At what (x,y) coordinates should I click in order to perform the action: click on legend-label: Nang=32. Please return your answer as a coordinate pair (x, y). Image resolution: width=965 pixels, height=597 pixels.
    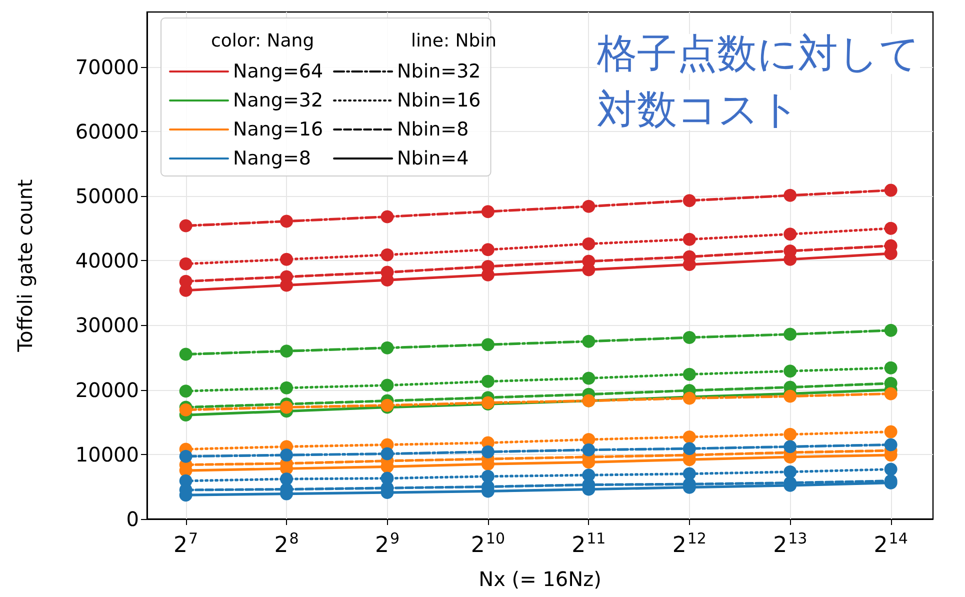
    Looking at the image, I should click on (278, 101).